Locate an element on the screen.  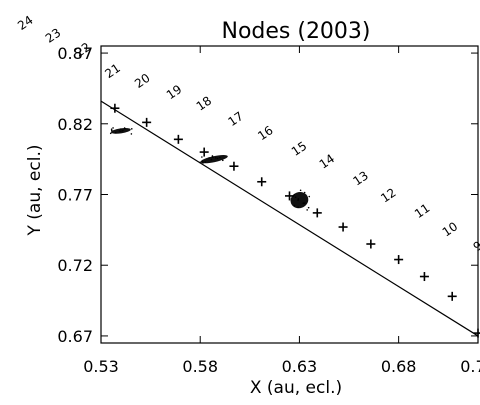
day-label: 9 is located at coordinates (475, 246).